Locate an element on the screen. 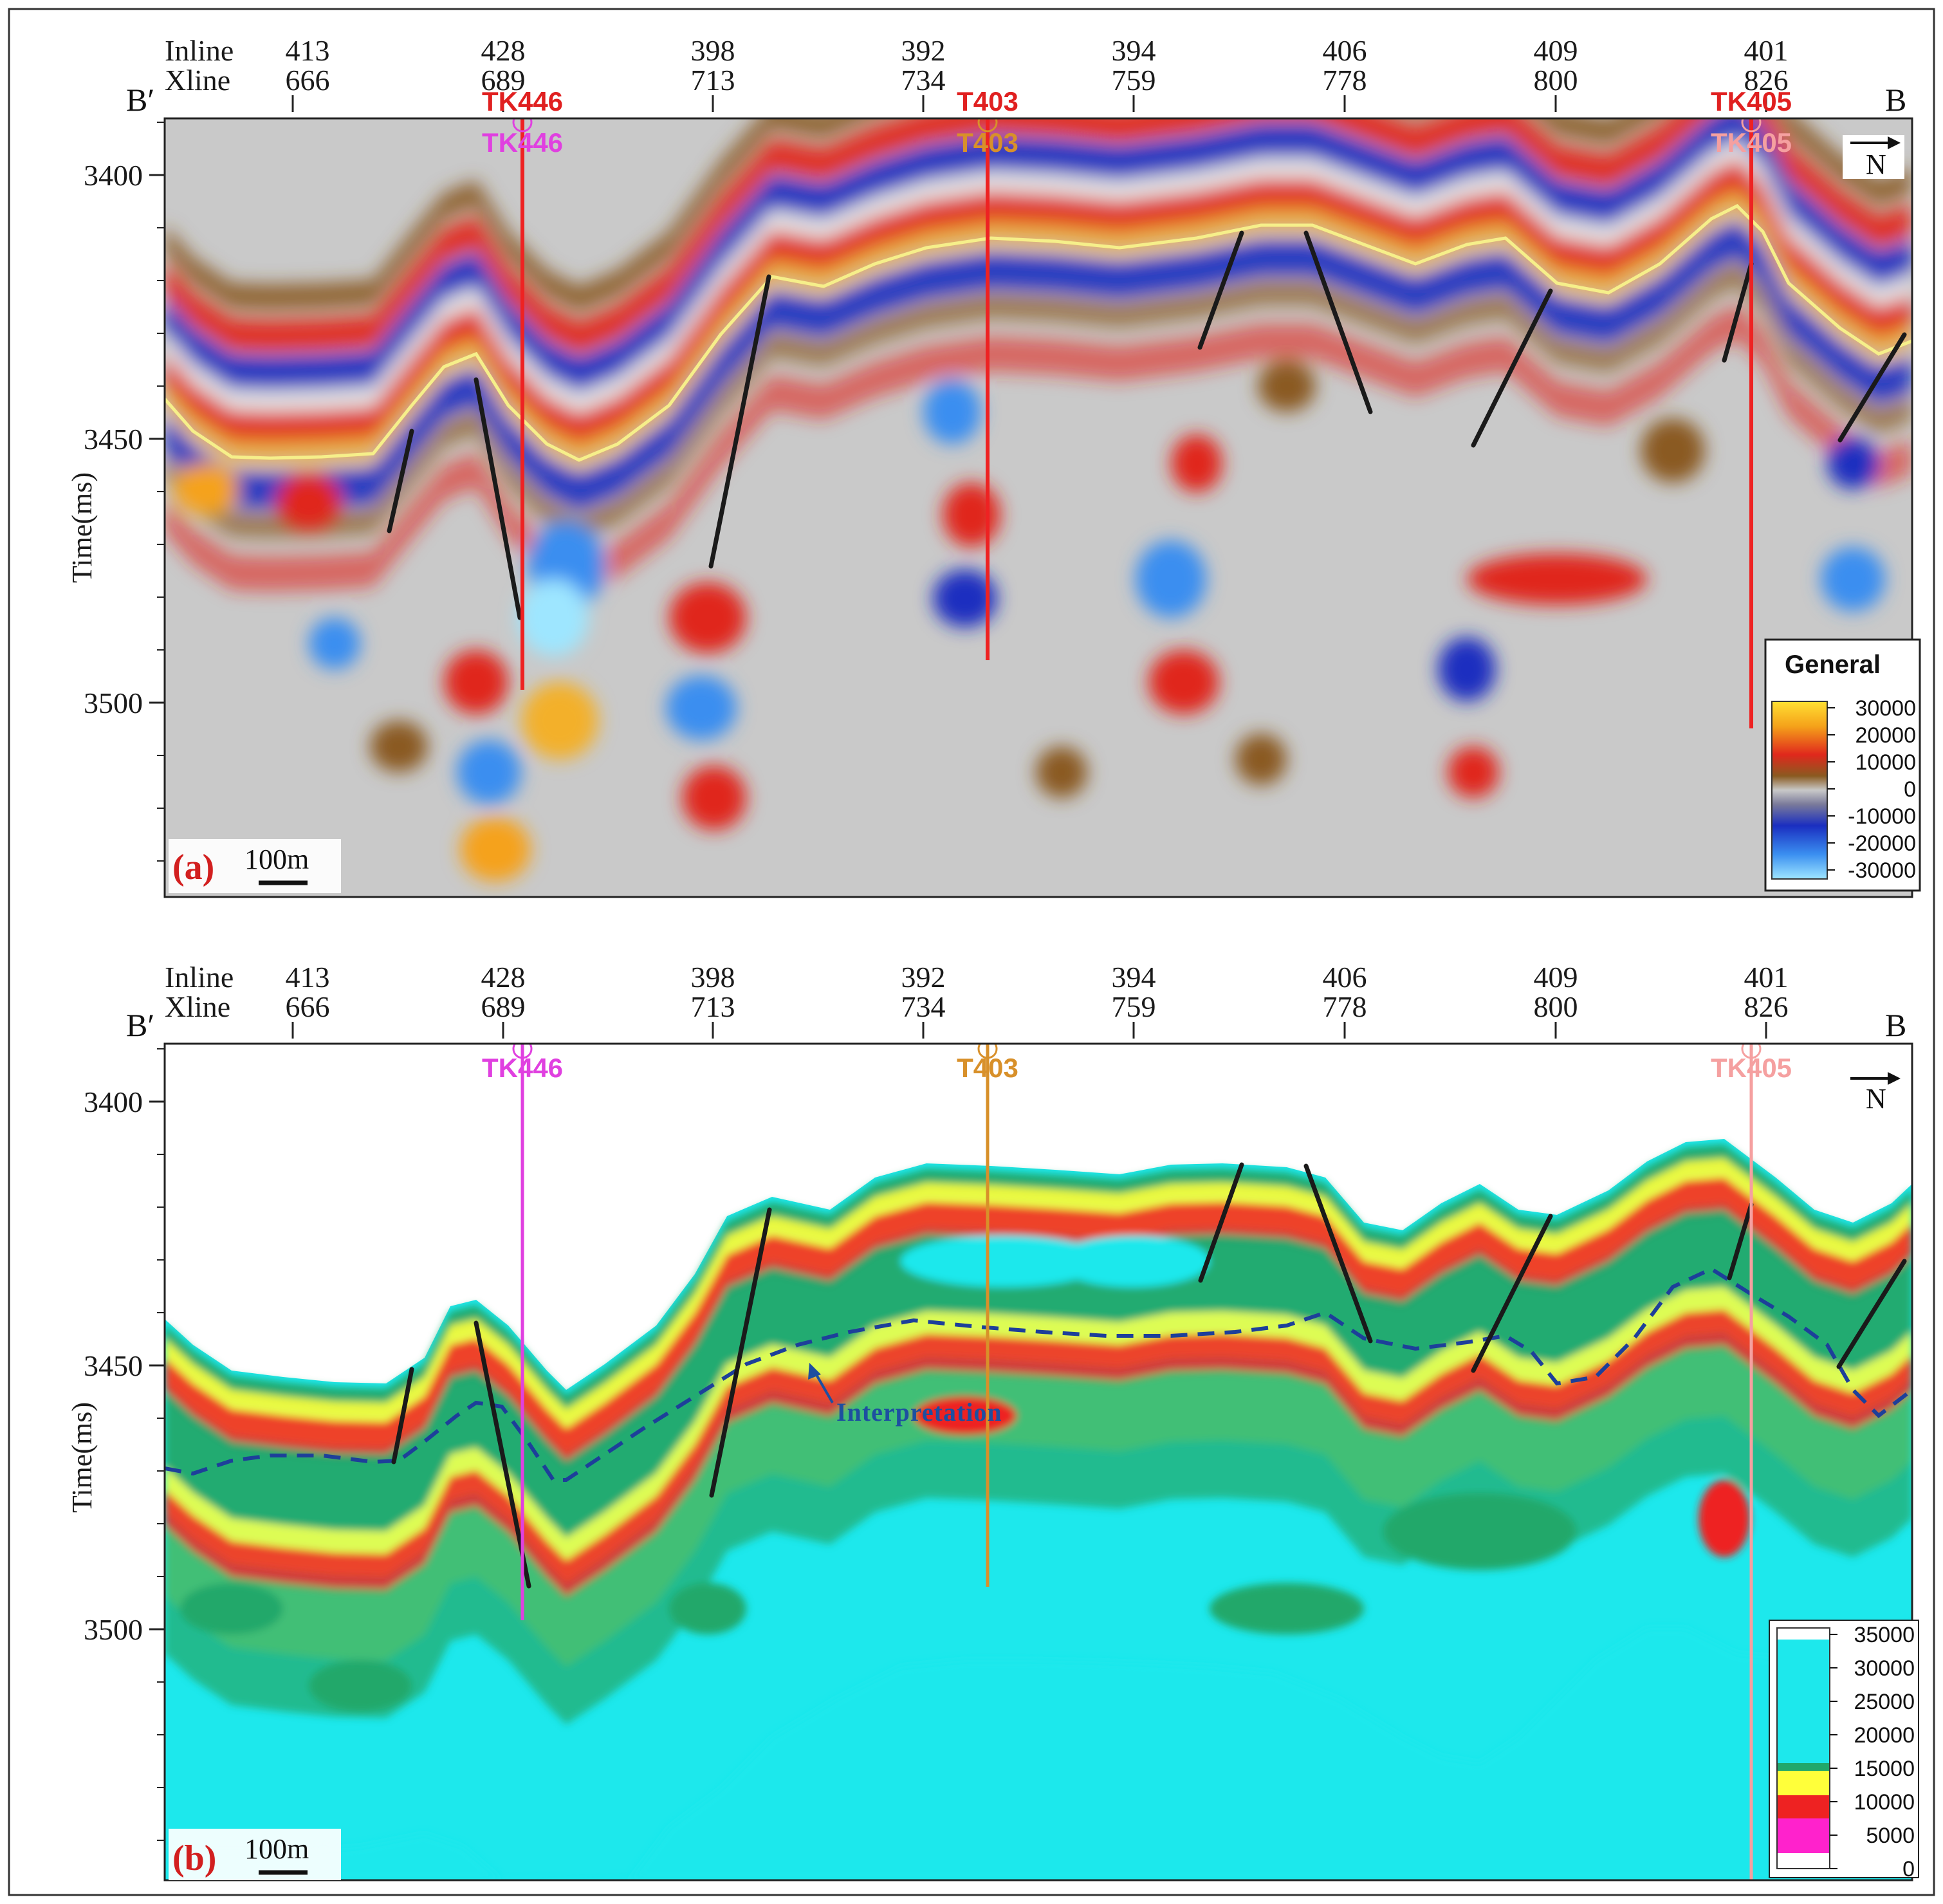  legend-colorbar-frame is located at coordinates (1803, 1748).